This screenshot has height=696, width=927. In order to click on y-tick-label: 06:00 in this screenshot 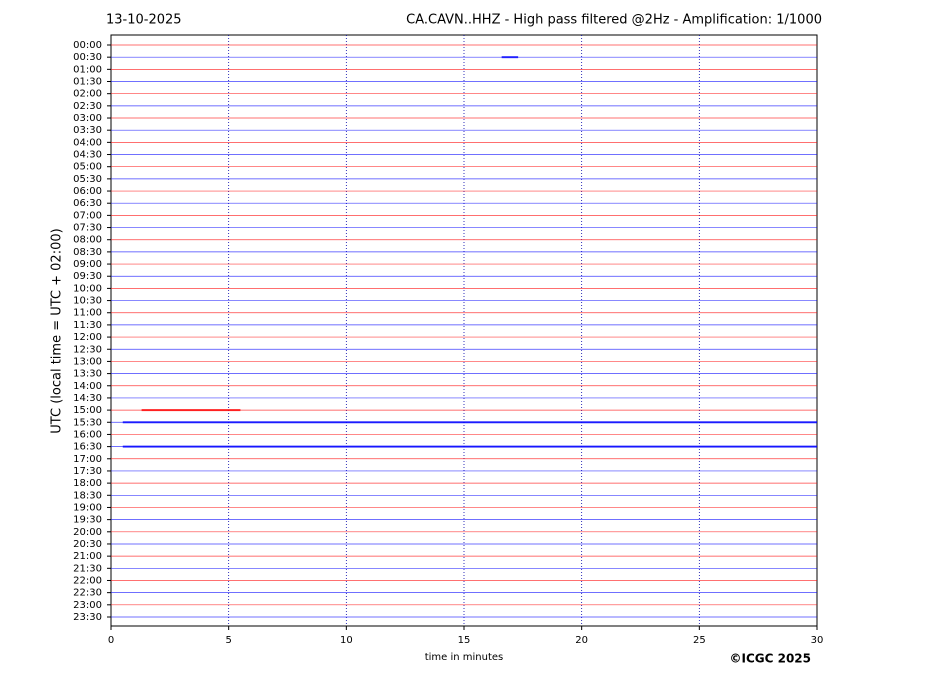, I will do `click(87, 191)`.